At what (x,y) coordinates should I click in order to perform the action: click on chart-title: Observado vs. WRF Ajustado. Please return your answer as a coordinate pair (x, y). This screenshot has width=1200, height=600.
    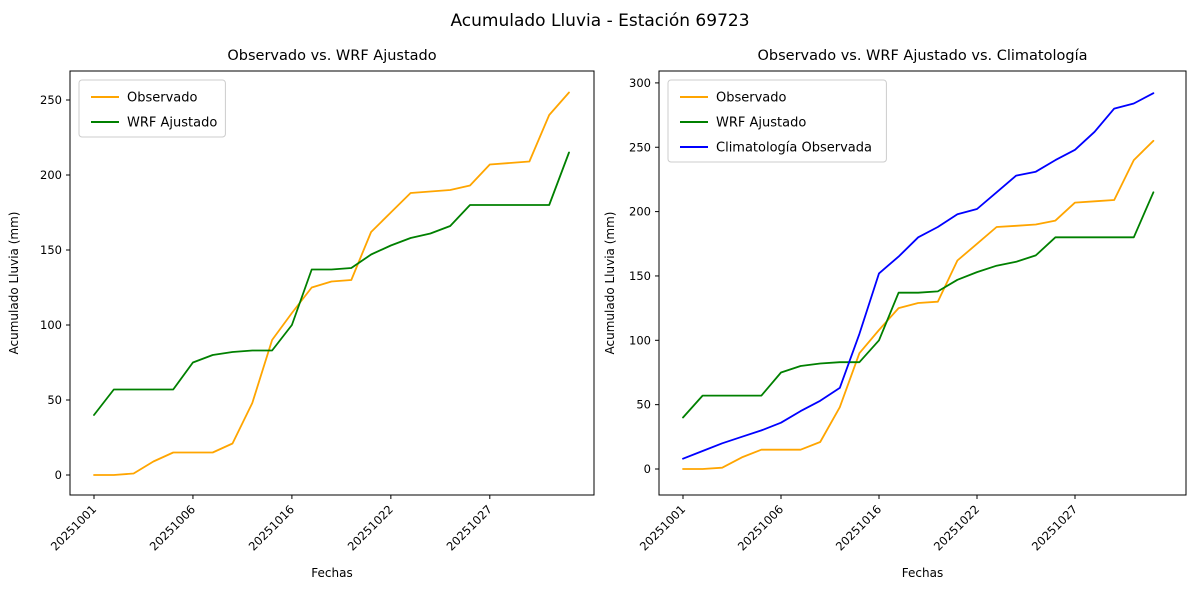
    Looking at the image, I should click on (331, 56).